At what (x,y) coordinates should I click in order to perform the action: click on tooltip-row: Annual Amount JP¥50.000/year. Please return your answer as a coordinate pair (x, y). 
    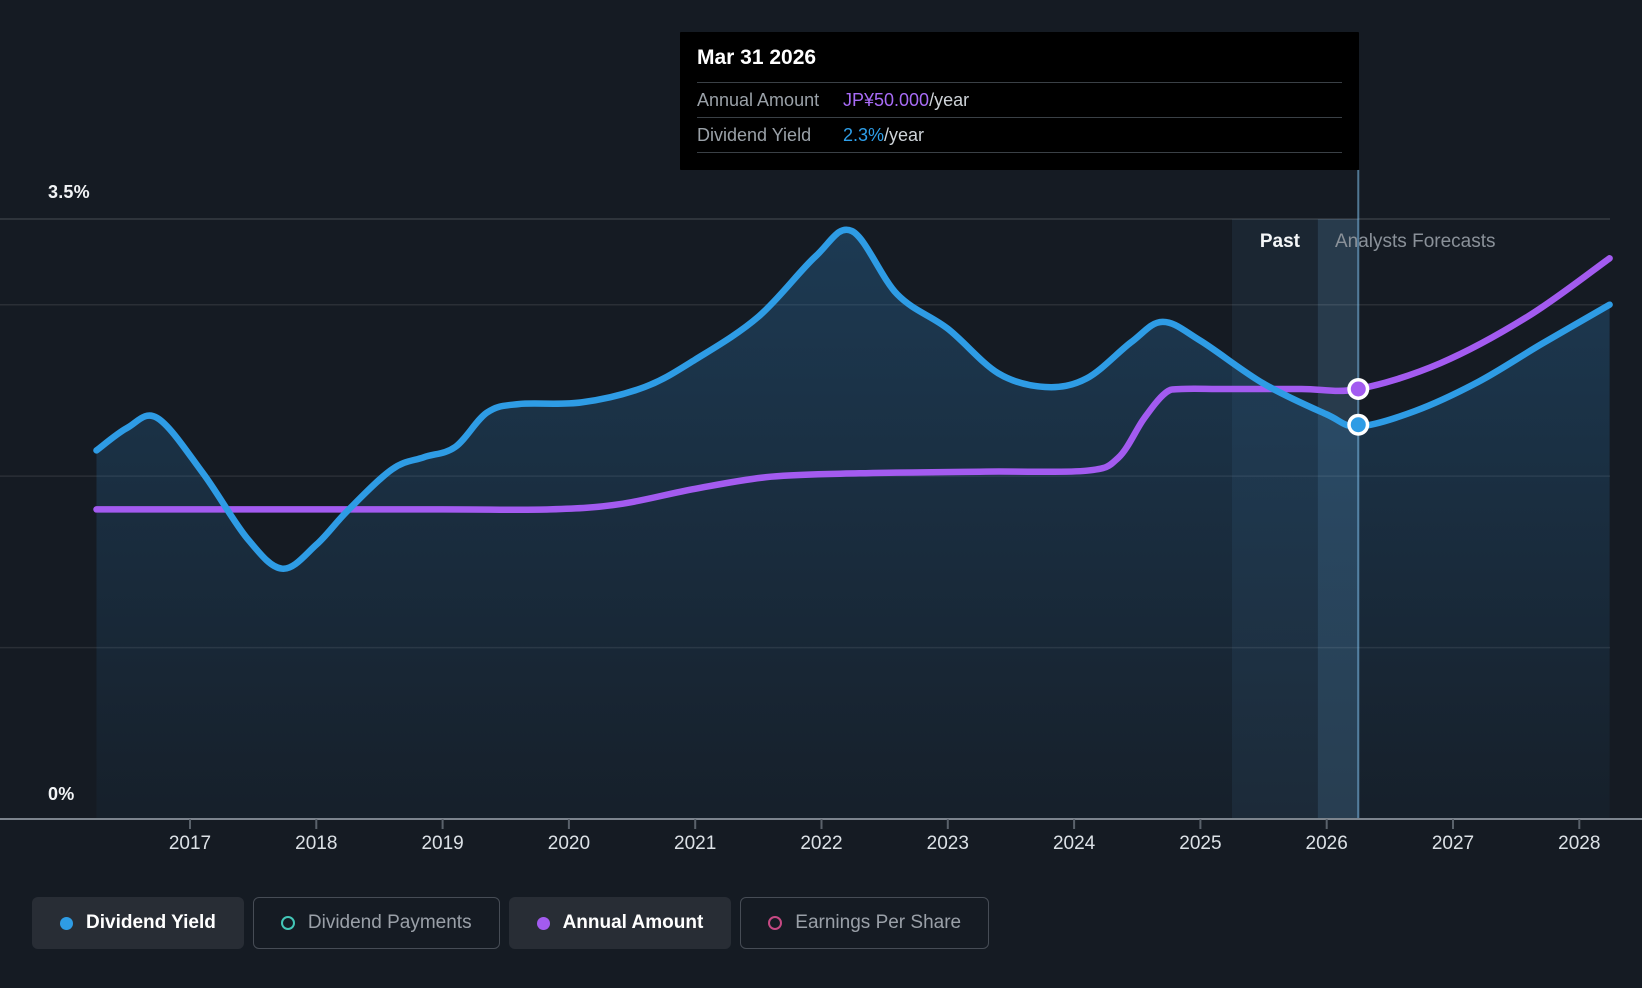
    Looking at the image, I should click on (1019, 99).